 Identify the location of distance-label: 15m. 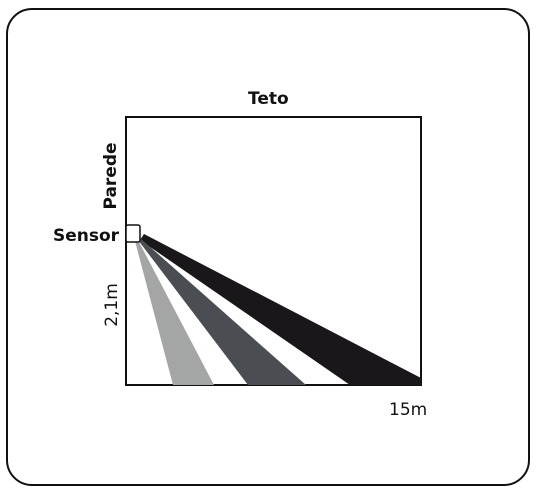
(408, 410).